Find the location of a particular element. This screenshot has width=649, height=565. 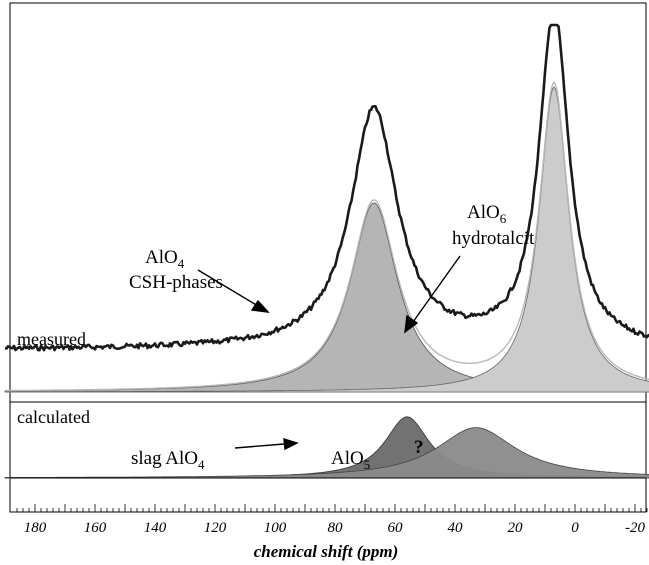

annotation-slag-alo4: slag AlO4 is located at coordinates (168, 460).